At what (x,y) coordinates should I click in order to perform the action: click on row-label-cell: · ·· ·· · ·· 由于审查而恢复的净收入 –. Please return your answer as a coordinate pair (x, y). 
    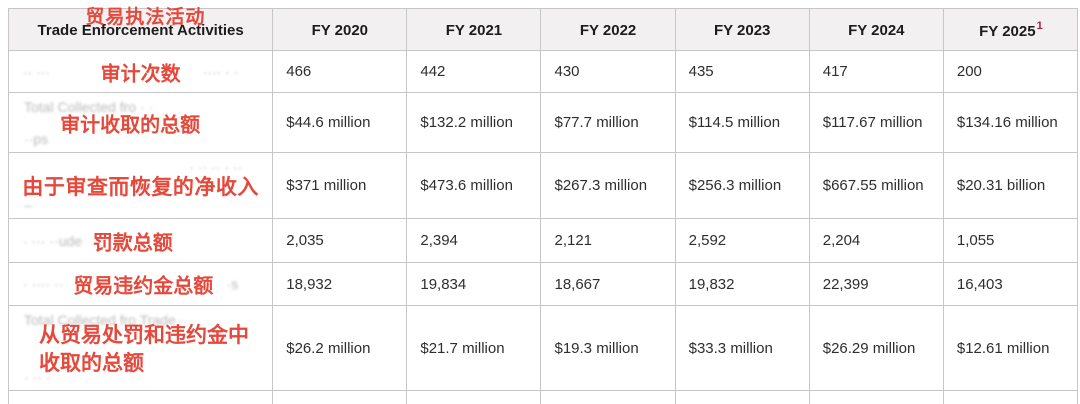
    Looking at the image, I should click on (140, 185).